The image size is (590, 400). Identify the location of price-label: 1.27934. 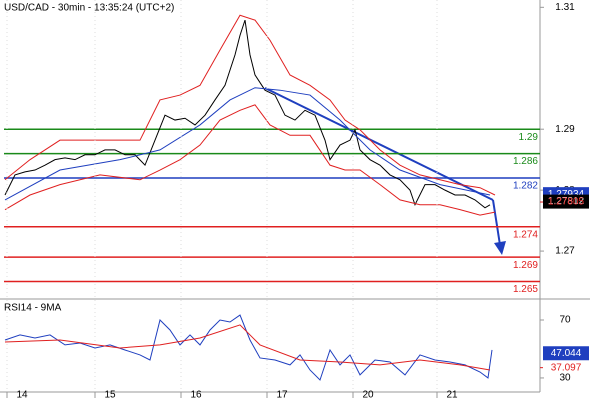
(566, 194).